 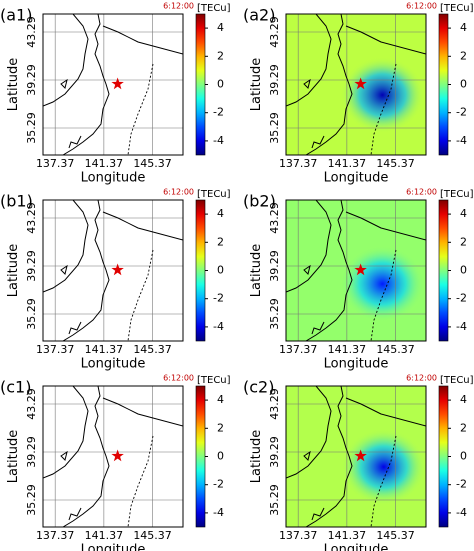 What do you see at coordinates (16, 201) in the screenshot?
I see `panel-label: (b1)` at bounding box center [16, 201].